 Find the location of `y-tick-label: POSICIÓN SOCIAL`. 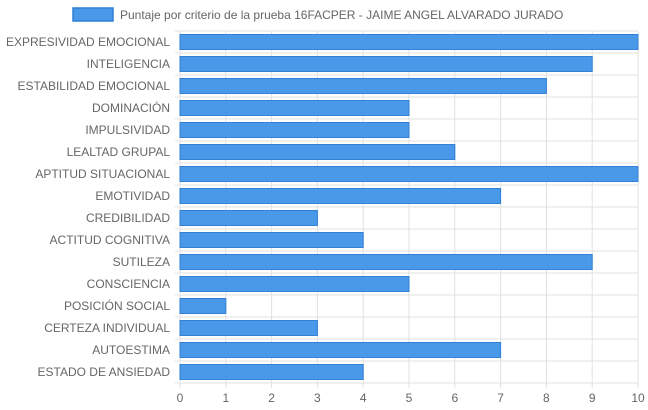

y-tick-label: POSICIÓN SOCIAL is located at coordinates (117, 305).